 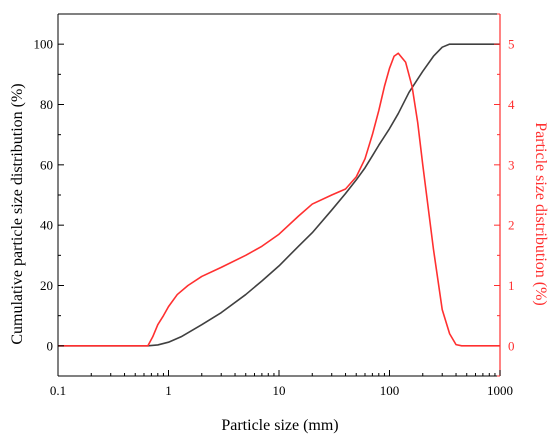 I want to click on y-left-tick-label: 40, so click(x=46, y=225).